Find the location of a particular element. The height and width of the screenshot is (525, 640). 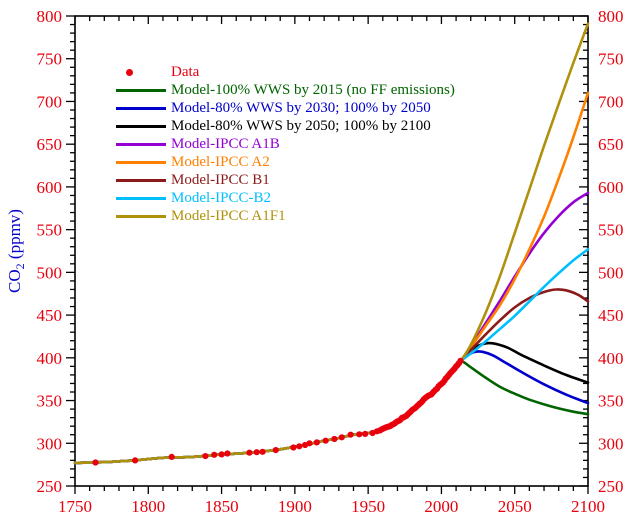

y-tick-label-right: 250 is located at coordinates (611, 486).